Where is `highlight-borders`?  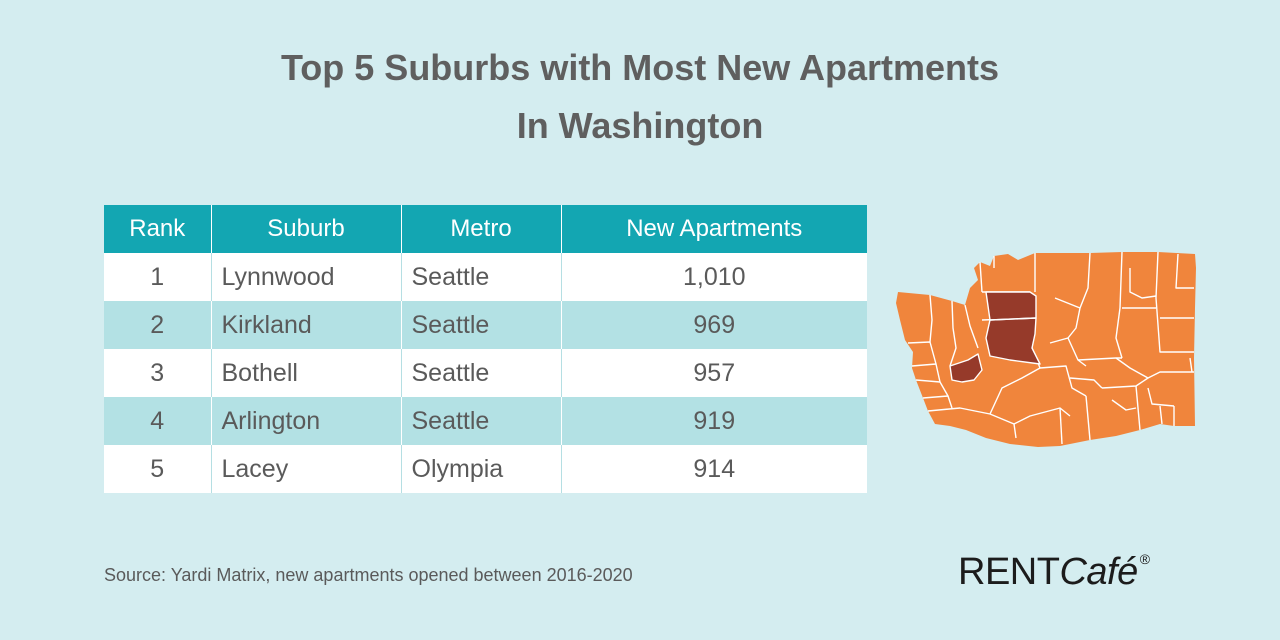
highlight-borders is located at coordinates (995, 337).